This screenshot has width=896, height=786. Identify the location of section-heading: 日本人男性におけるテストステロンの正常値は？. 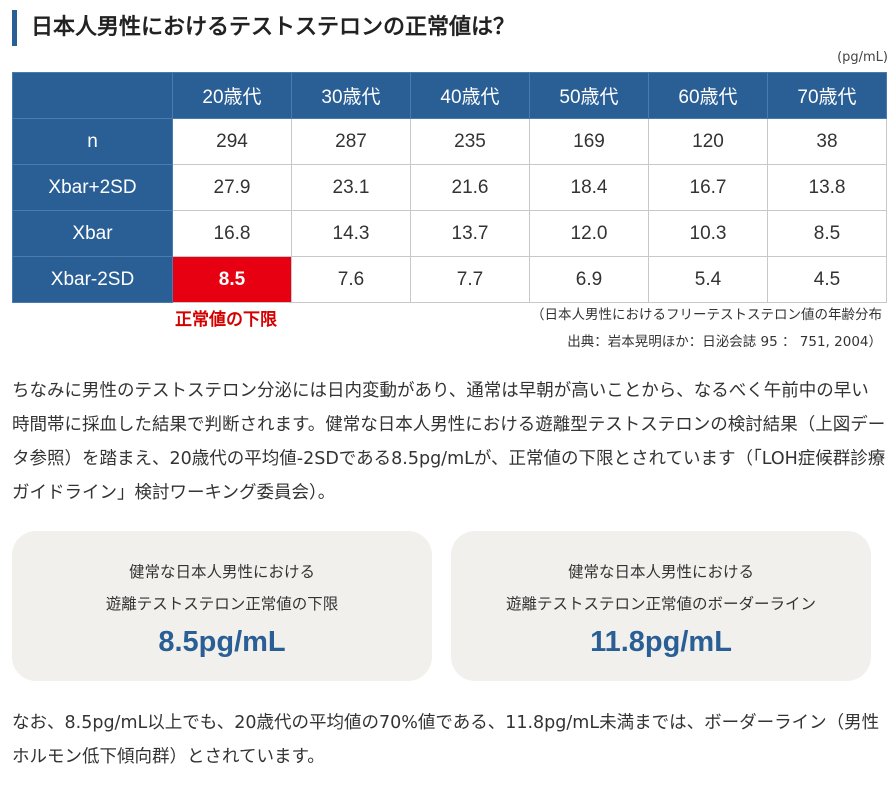
(447, 28).